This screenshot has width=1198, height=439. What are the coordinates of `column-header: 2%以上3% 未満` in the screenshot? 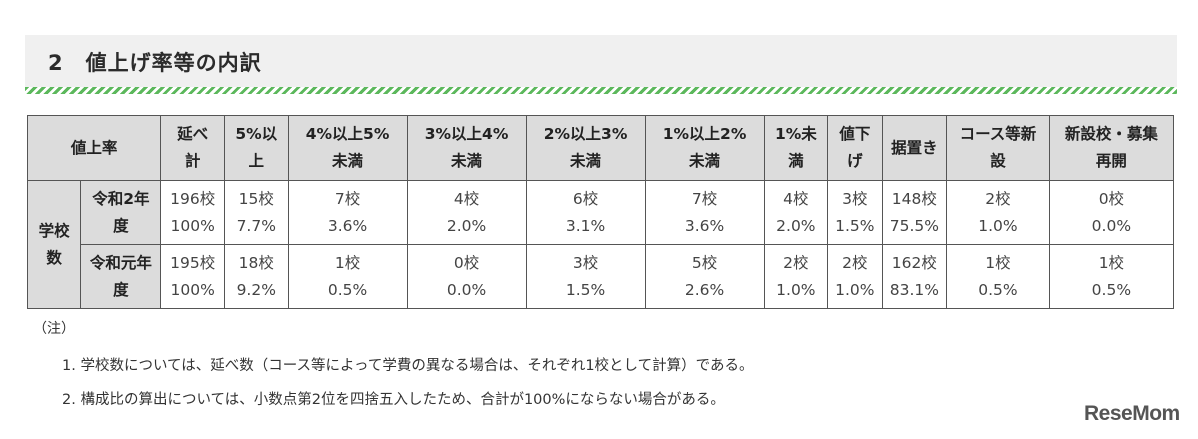 It's located at (585, 148).